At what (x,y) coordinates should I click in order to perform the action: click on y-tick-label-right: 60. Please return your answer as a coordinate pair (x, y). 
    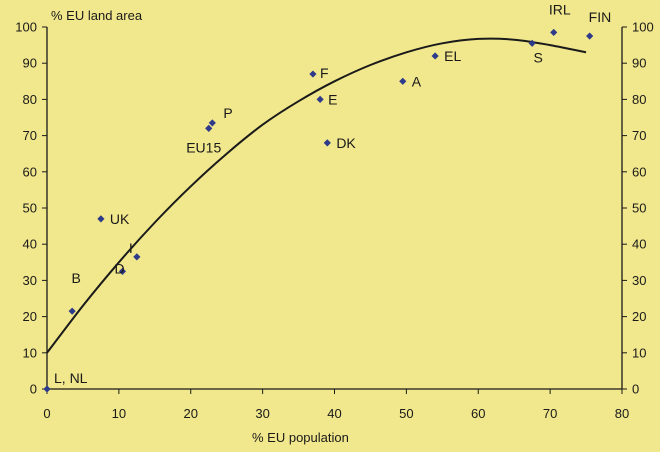
    Looking at the image, I should click on (639, 171).